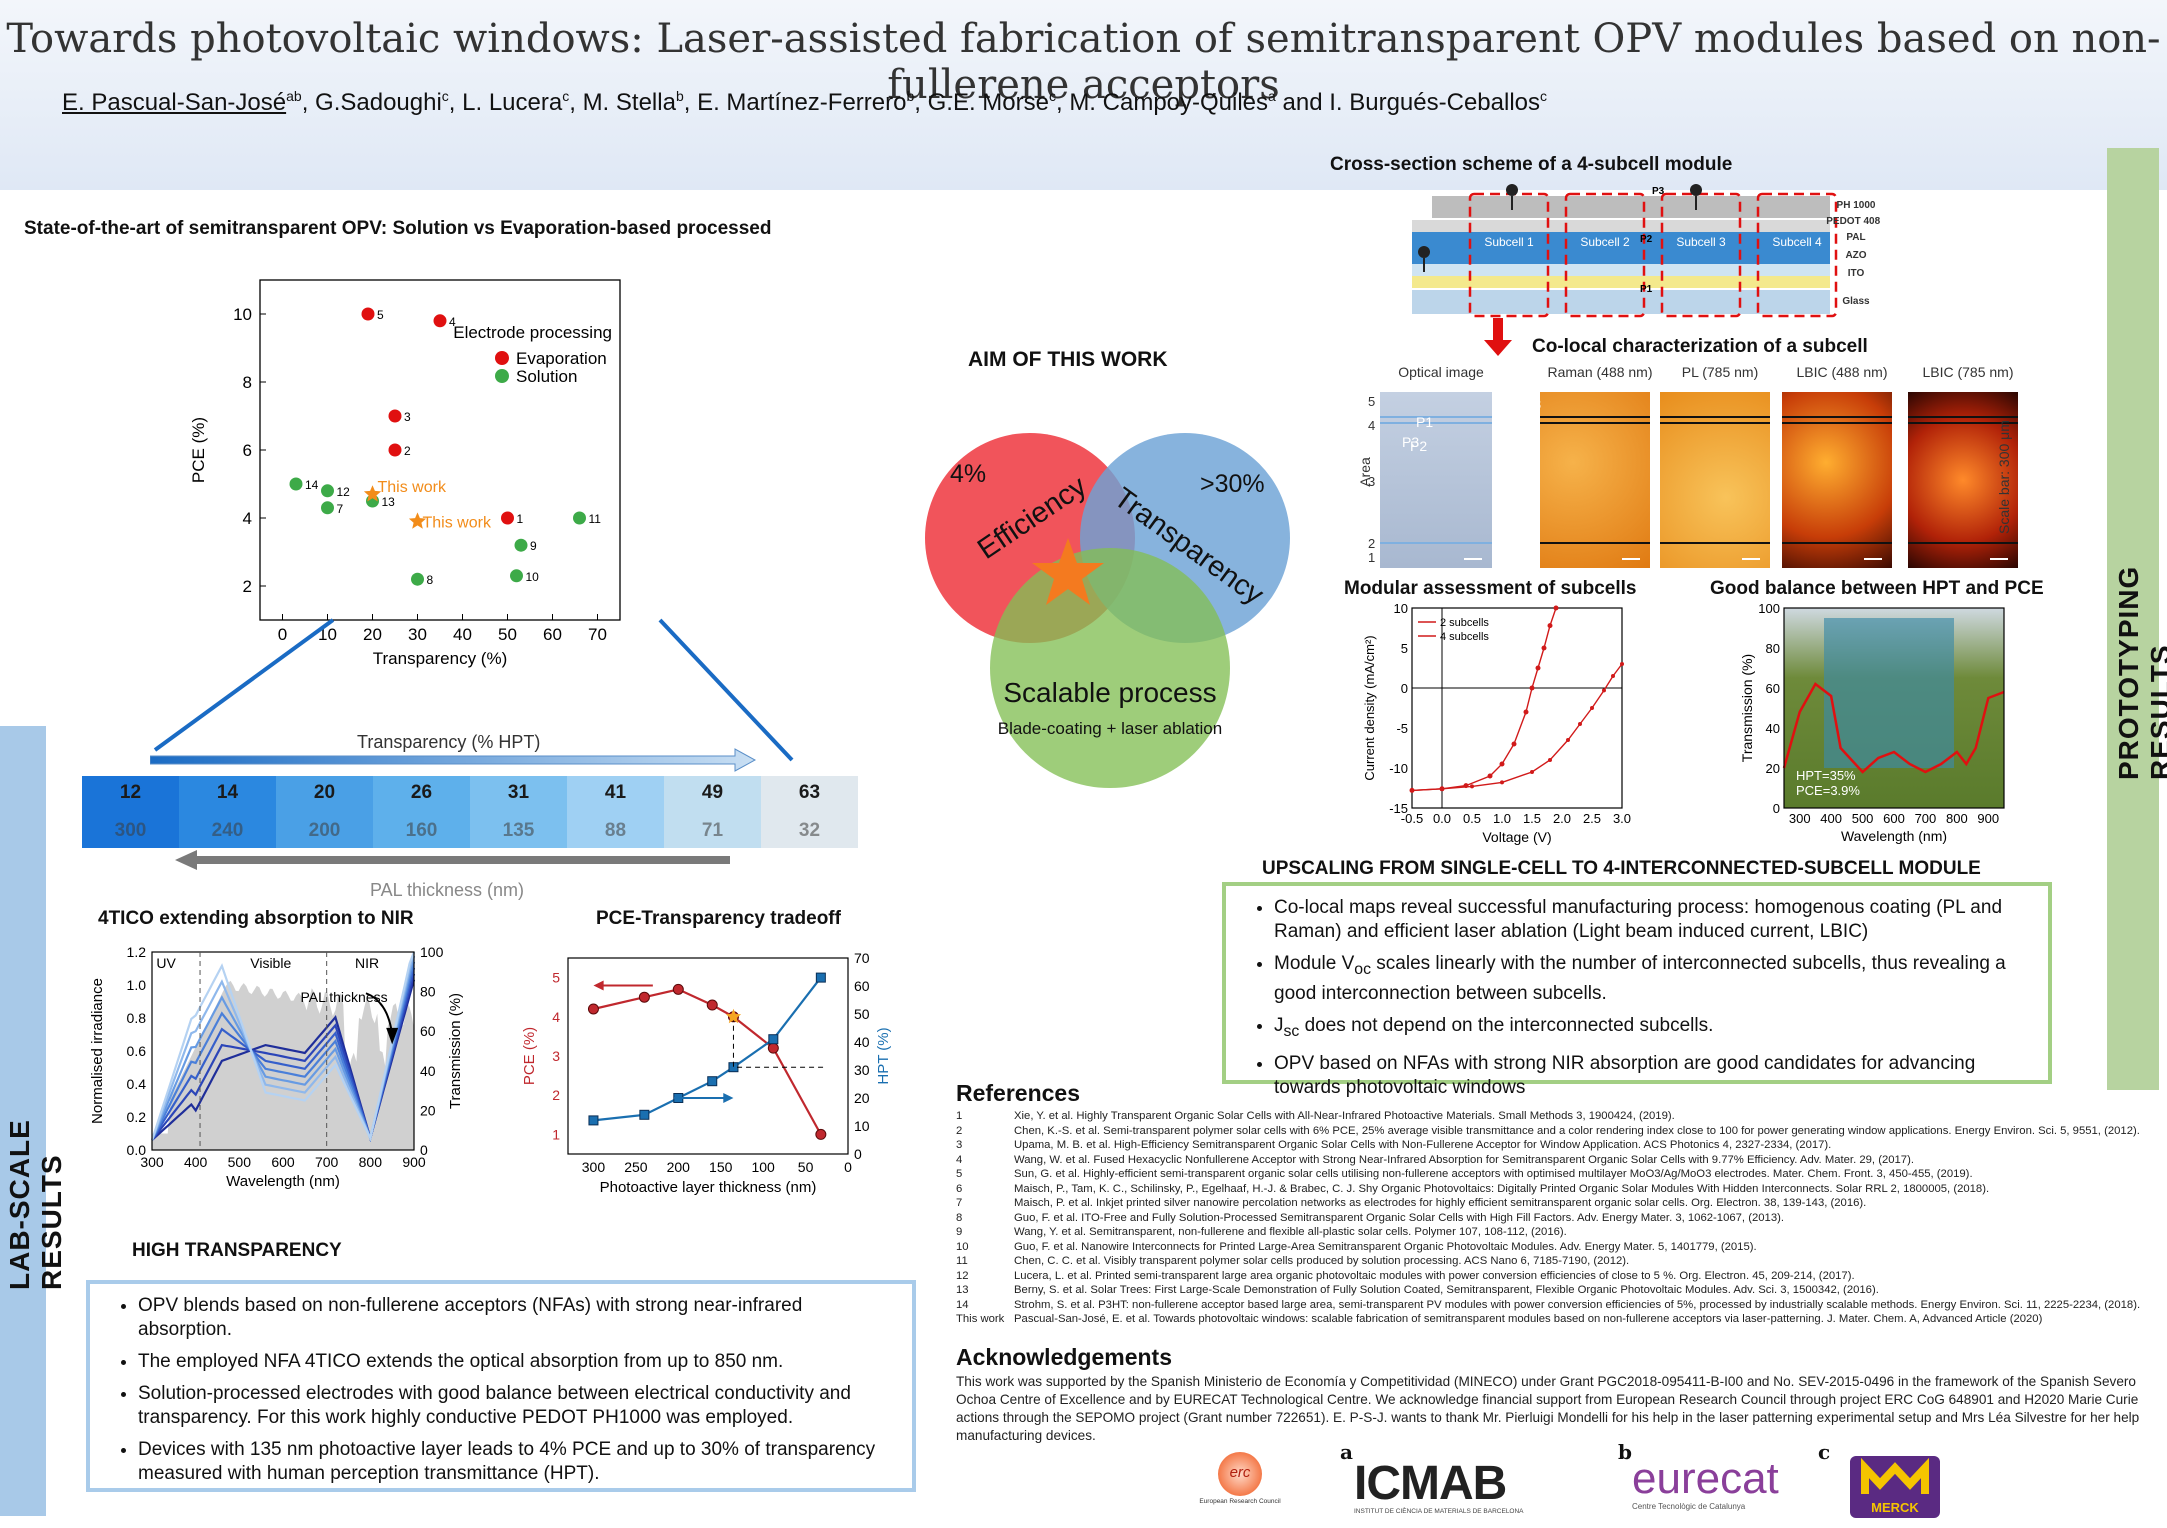 The height and width of the screenshot is (1528, 2167). I want to click on map-column-title: LBIC (488 nm), so click(1842, 372).